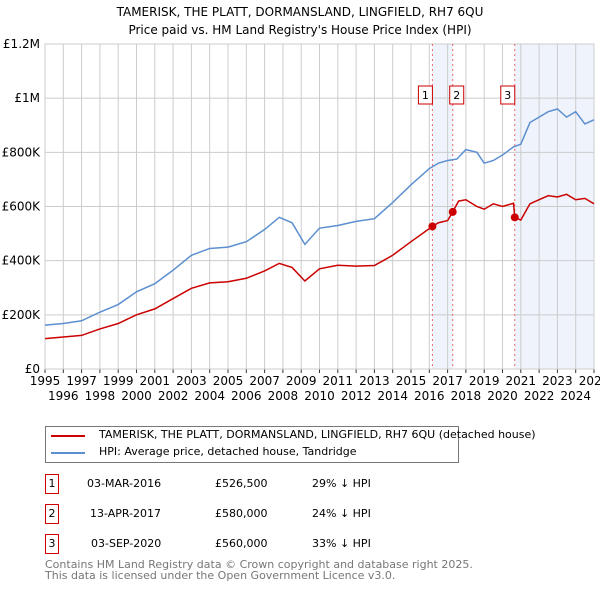 This screenshot has width=600, height=590. Describe the element at coordinates (126, 513) in the screenshot. I see `sale-date: 13-APR-2017` at that location.